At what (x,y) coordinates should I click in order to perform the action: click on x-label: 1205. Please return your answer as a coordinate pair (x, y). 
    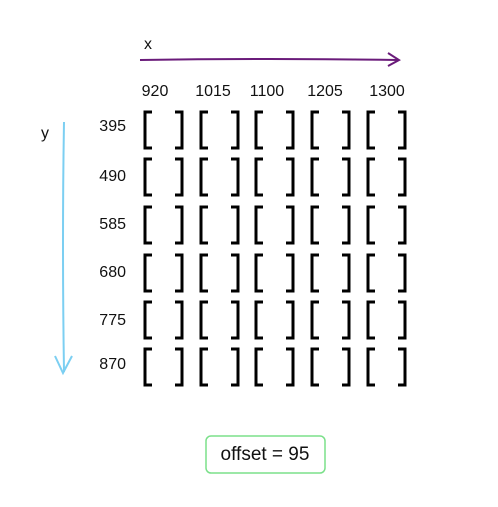
    Looking at the image, I should click on (325, 91).